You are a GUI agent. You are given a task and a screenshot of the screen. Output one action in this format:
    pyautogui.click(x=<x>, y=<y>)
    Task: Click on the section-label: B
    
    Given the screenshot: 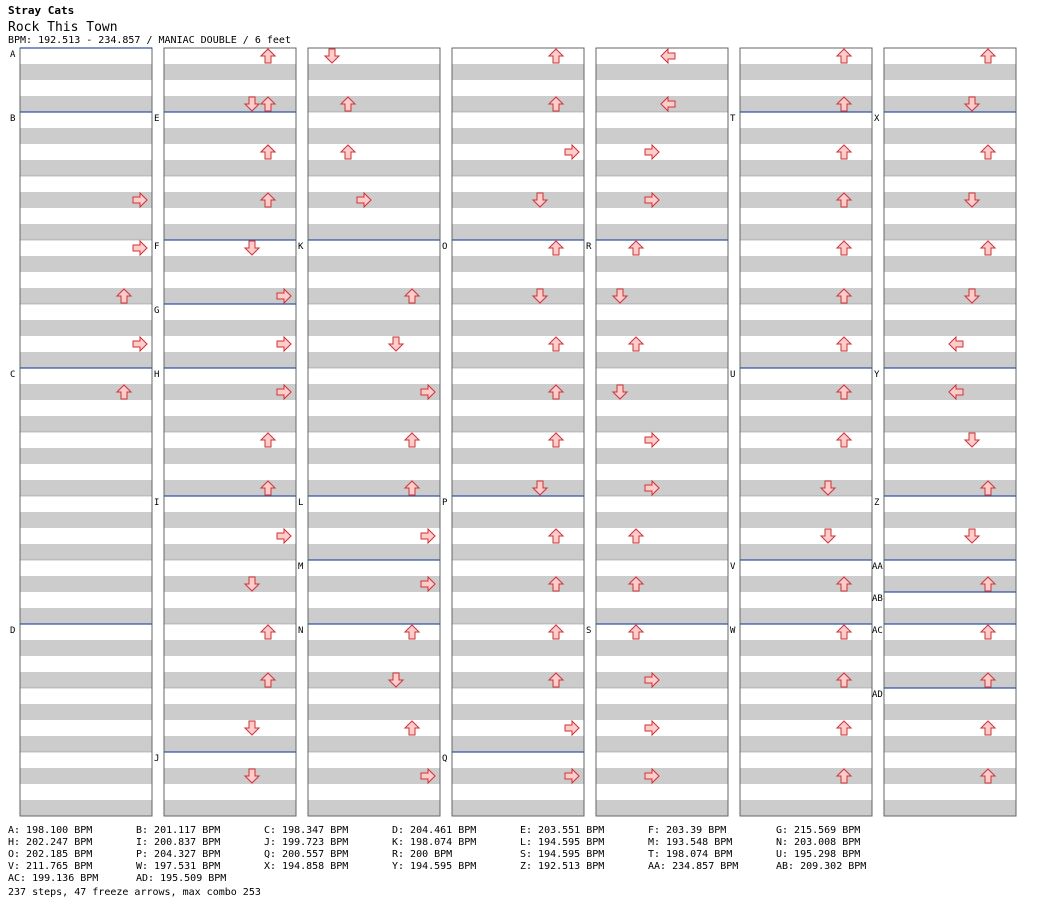 What is the action you would take?
    pyautogui.click(x=12, y=119)
    